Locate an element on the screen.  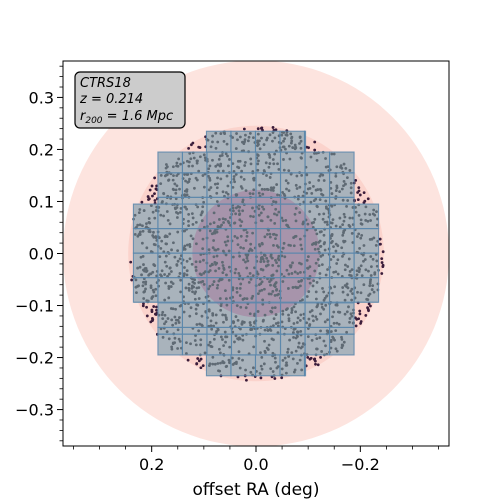
x-tick-label: −0.2 is located at coordinates (360, 464).